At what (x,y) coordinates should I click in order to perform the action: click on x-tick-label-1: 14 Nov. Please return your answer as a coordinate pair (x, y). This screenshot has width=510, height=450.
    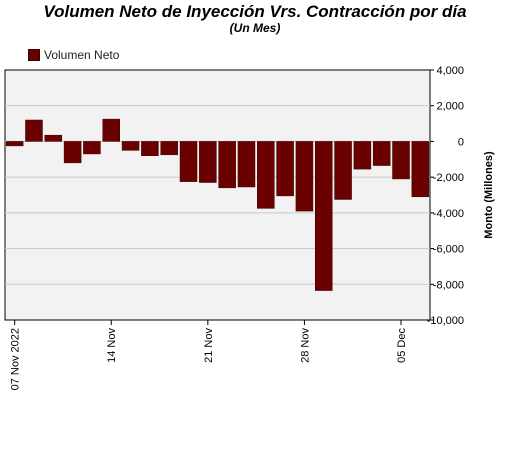
    Looking at the image, I should click on (112, 345).